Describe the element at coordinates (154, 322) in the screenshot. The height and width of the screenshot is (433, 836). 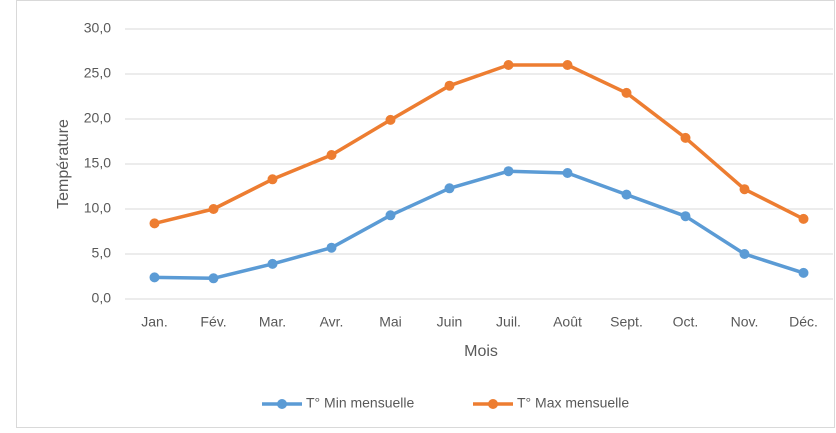
I see `x-tick-label: Jan.` at that location.